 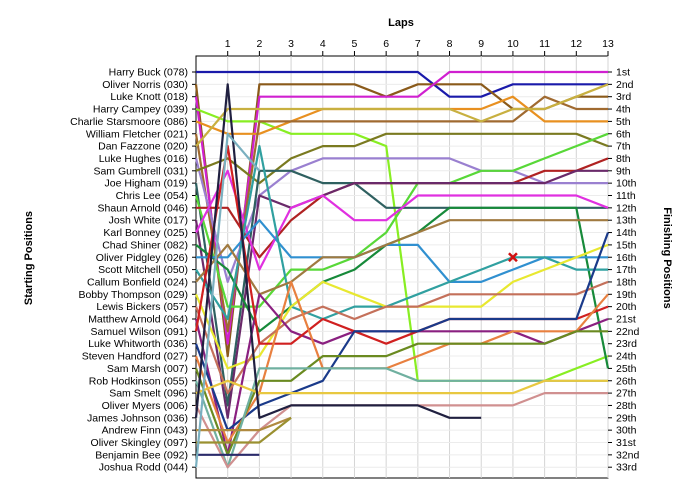 I want to click on finishing-position-label: 4th, so click(x=623, y=110).